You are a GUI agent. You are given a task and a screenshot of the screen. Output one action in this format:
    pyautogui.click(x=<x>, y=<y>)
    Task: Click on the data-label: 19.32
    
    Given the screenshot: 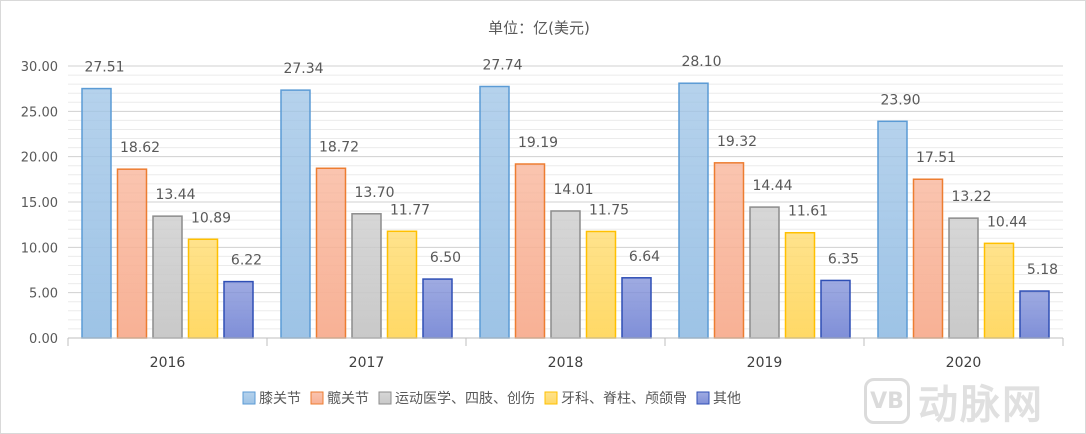 What is the action you would take?
    pyautogui.click(x=737, y=142)
    